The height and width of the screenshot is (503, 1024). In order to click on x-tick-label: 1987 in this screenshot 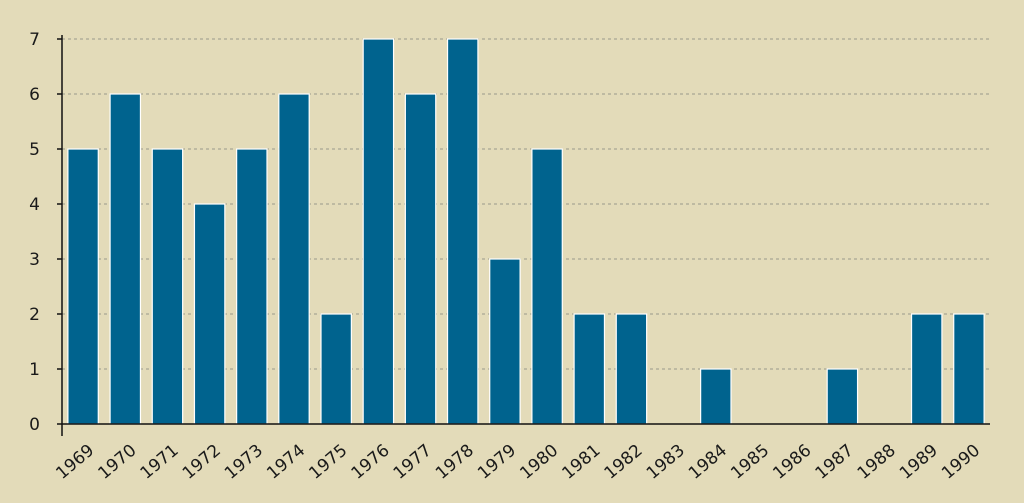, I will do `click(835, 462)`.